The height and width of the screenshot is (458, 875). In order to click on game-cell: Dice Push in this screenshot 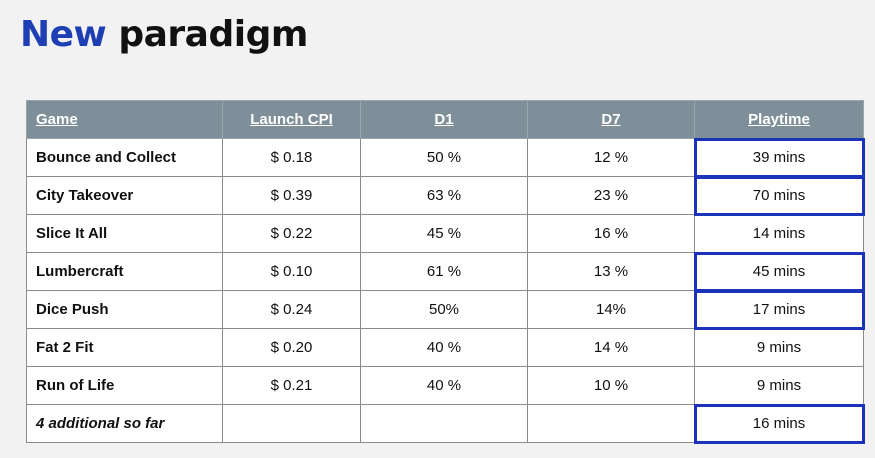, I will do `click(124, 309)`.